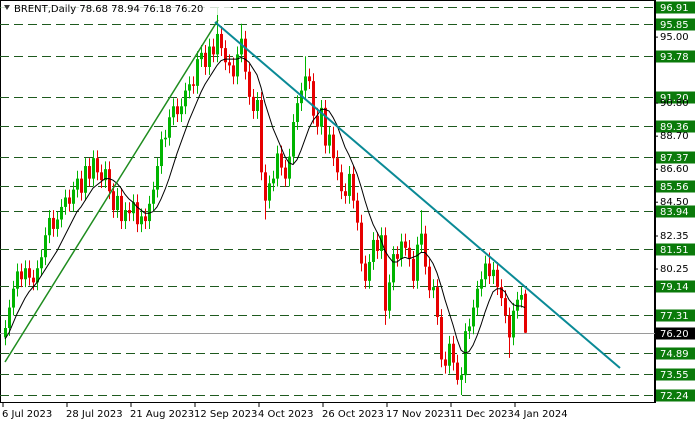  What do you see at coordinates (108, 9) in the screenshot?
I see `chart-title: BRENT,Daily 78.68 78.94 76.18 76.20` at bounding box center [108, 9].